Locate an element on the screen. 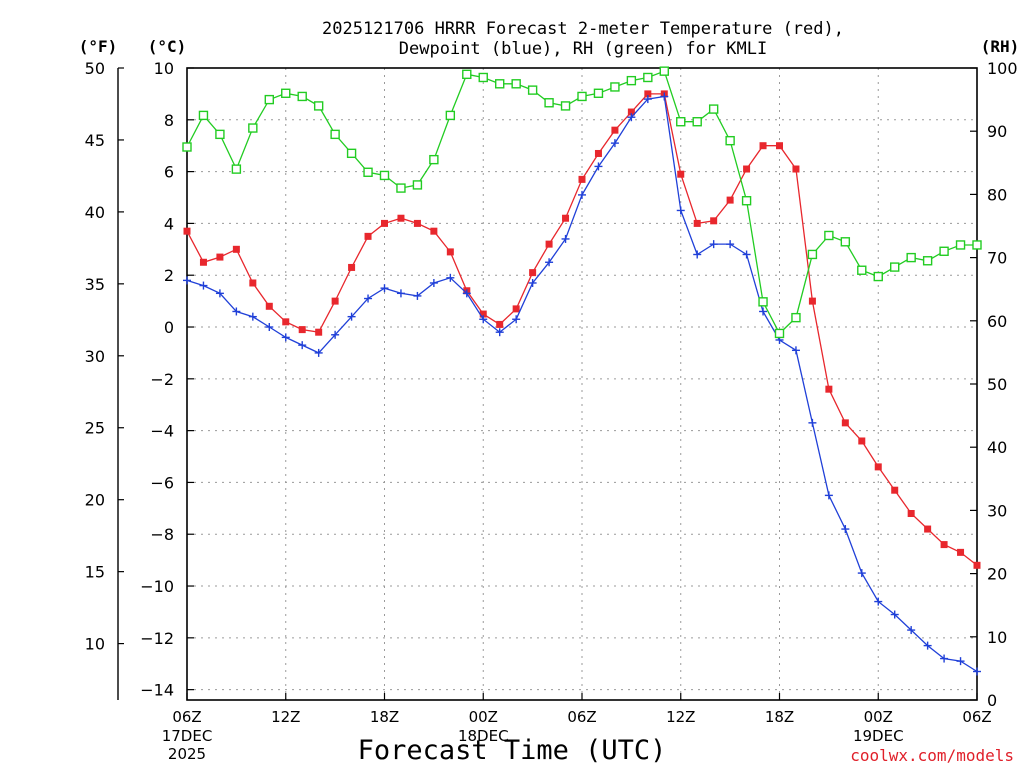  celsius-tick-label: −4 is located at coordinates (162, 431).